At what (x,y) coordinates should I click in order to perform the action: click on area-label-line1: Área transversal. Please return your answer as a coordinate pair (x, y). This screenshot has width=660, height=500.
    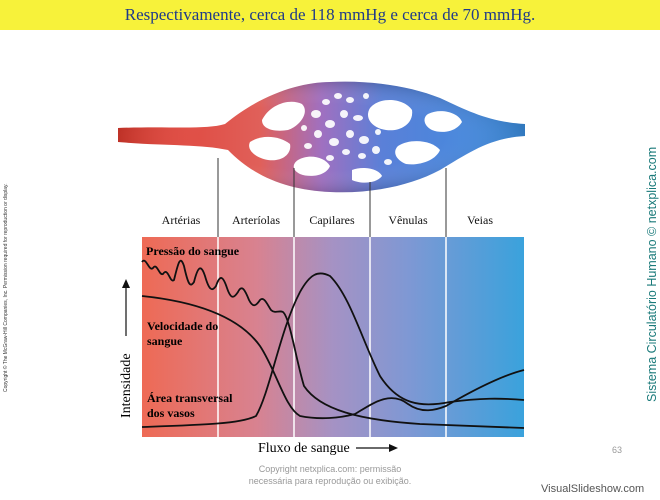
    Looking at the image, I should click on (190, 398).